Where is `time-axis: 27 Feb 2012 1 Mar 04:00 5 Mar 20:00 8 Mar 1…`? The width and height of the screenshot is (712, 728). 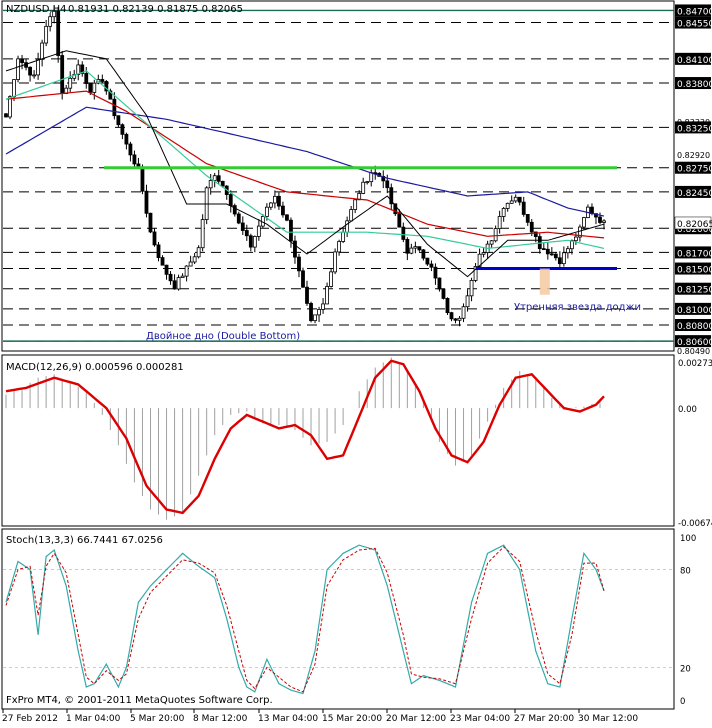 time-axis: 27 Feb 2012 1 Mar 04:00 5 Mar 20:00 8 Mar 1… is located at coordinates (320, 716).